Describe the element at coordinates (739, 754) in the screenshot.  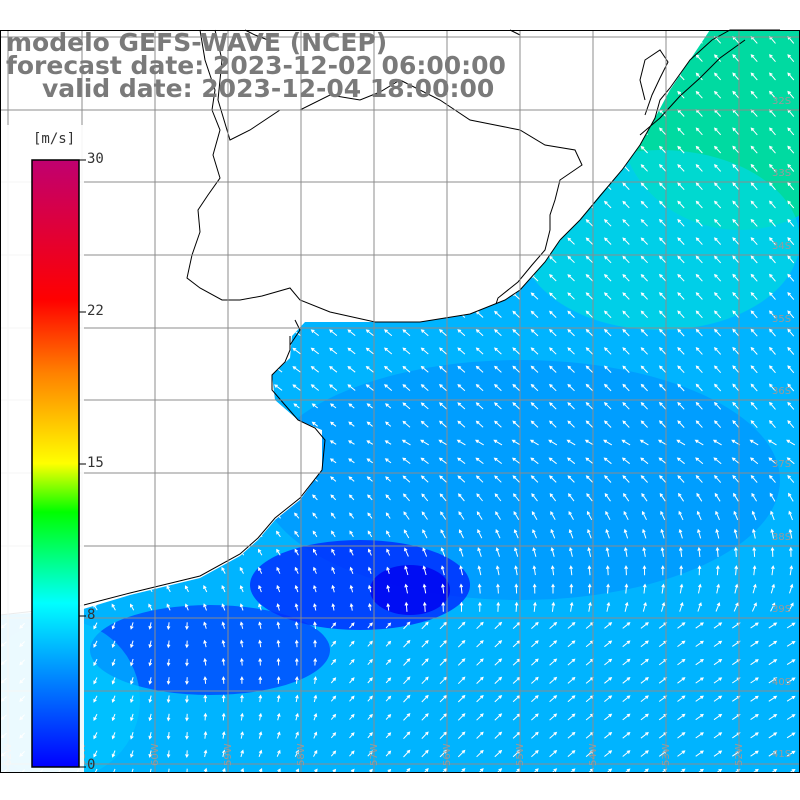
I see `longitude-label: 52W` at that location.